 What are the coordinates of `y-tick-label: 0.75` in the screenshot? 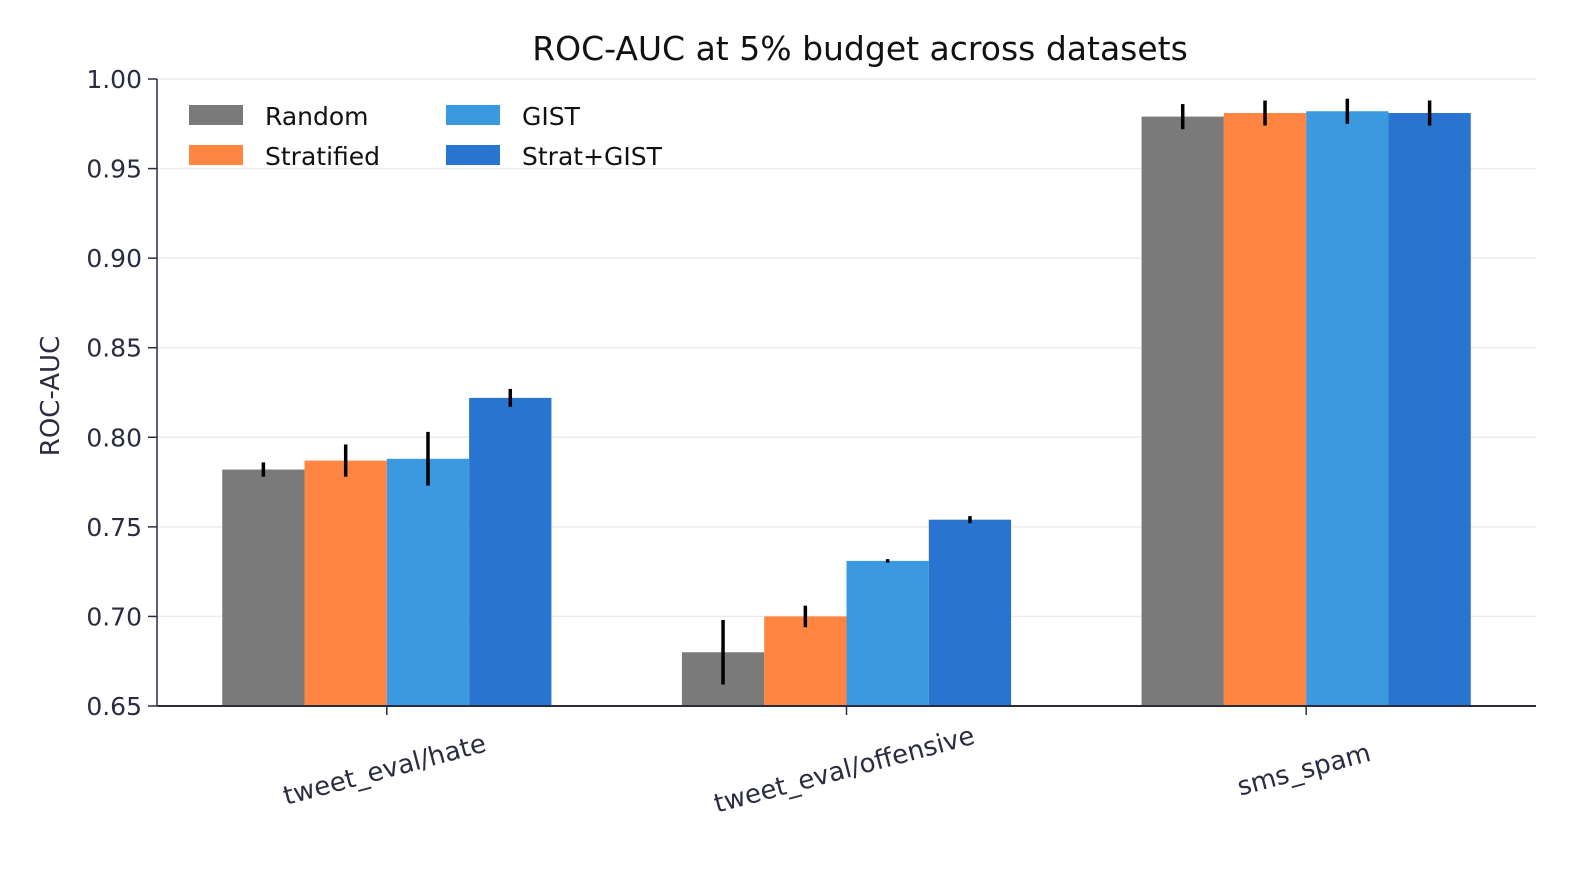 It's located at (114, 527).